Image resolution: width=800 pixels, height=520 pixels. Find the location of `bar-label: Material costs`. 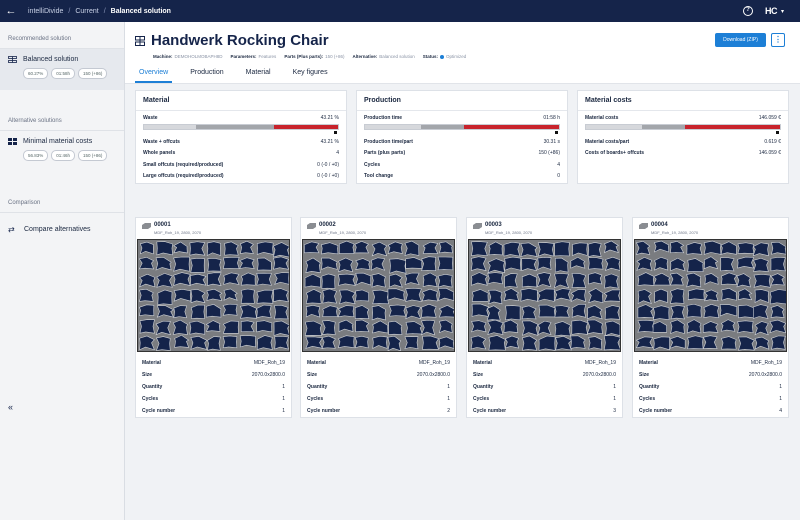

bar-label: Material costs is located at coordinates (602, 118).